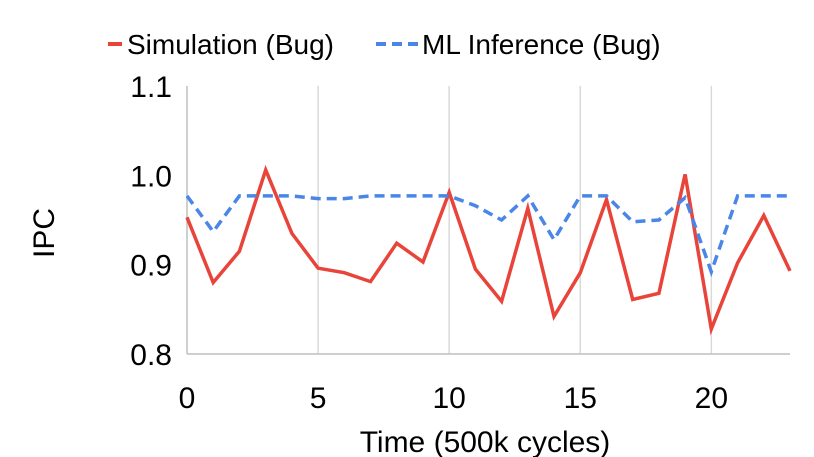 The image size is (814, 457). I want to click on legend-label-ml-inference: ML Inference (Bug), so click(541, 44).